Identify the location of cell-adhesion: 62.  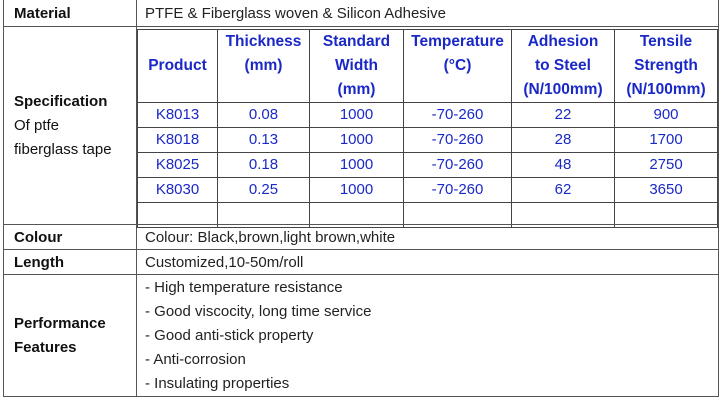
(563, 190).